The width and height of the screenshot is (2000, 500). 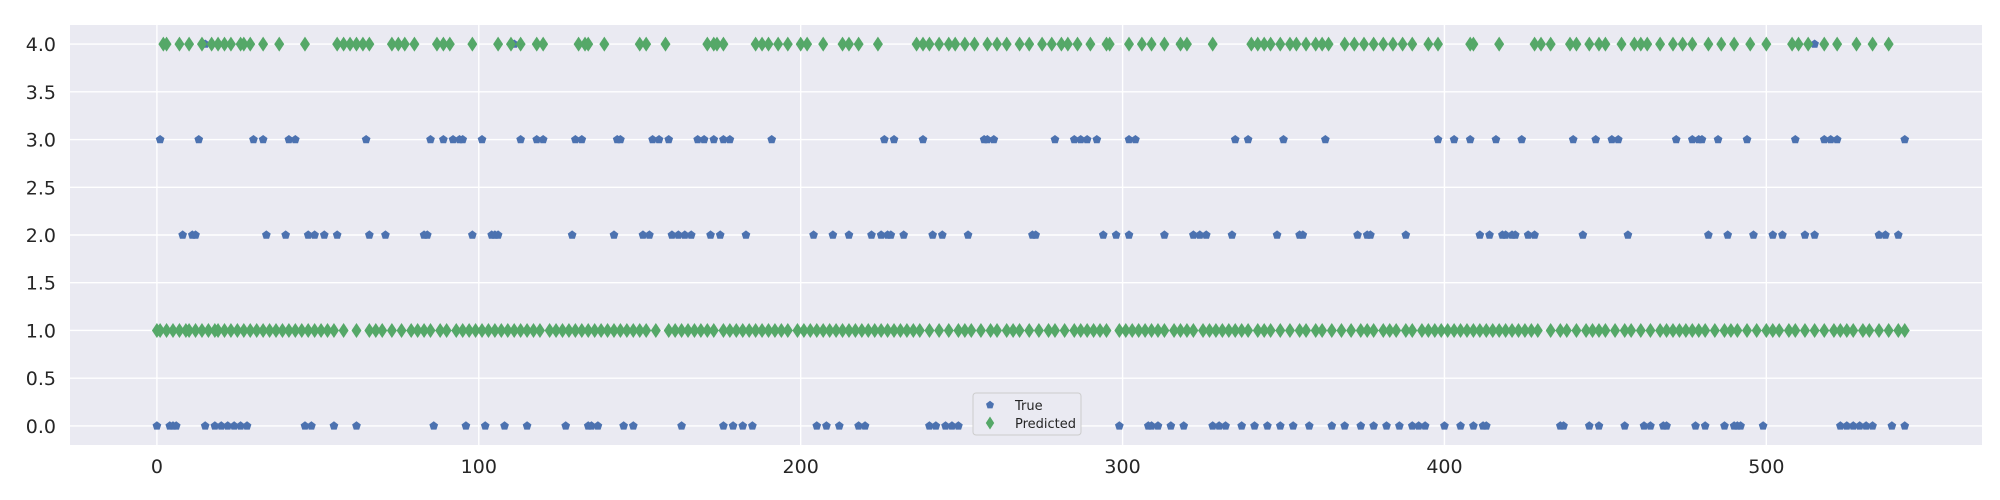 I want to click on legend-predicted-swatch, so click(x=990, y=423).